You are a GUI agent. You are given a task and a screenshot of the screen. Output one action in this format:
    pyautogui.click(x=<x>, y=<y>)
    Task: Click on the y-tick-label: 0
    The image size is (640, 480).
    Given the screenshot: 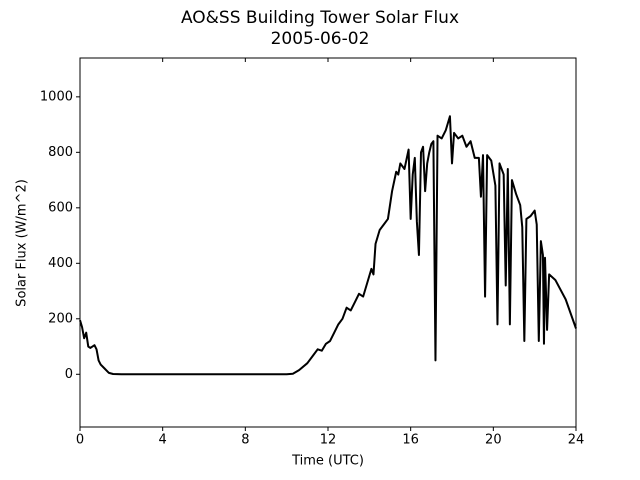 What is the action you would take?
    pyautogui.click(x=69, y=374)
    